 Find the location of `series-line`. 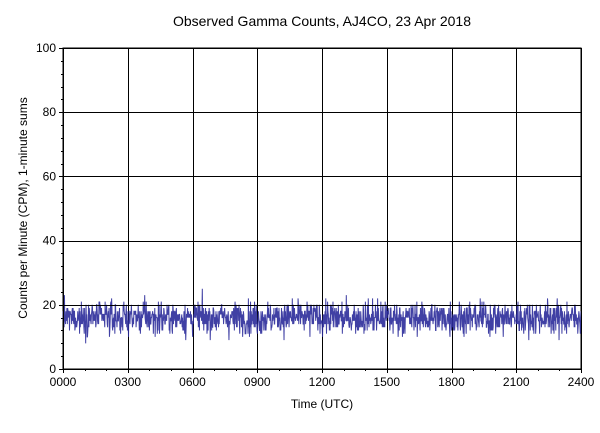

series-line is located at coordinates (322, 316).